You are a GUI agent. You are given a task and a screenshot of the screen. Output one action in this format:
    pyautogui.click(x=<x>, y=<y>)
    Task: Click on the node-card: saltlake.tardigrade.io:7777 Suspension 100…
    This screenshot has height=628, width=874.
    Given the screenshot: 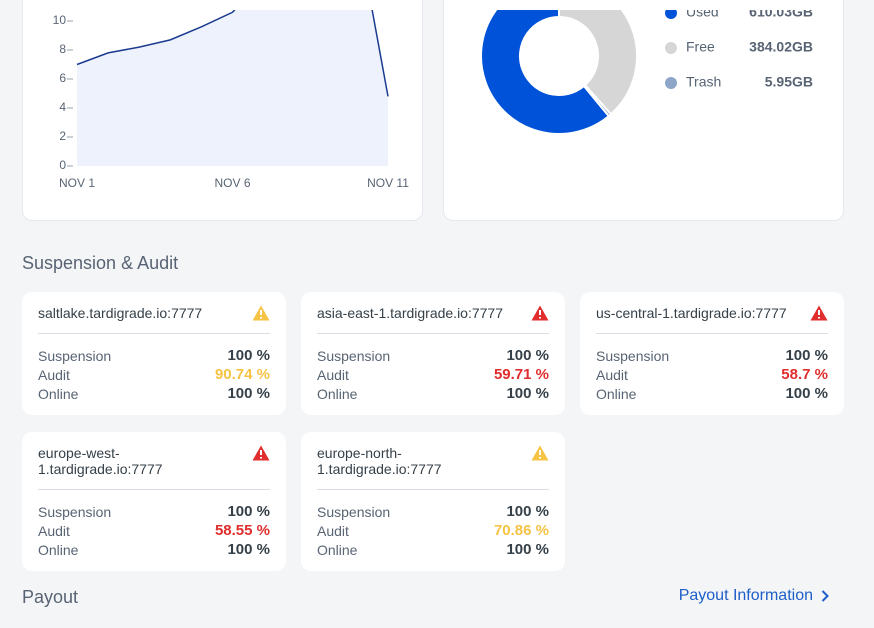 What is the action you would take?
    pyautogui.click(x=154, y=353)
    